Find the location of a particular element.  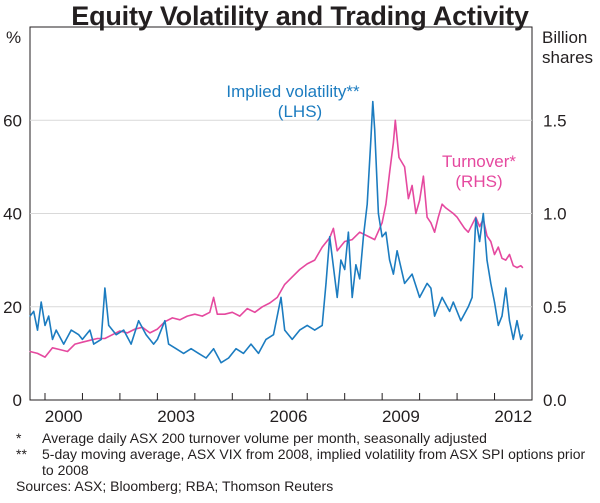

left-tick-label: 0 is located at coordinates (17, 400).